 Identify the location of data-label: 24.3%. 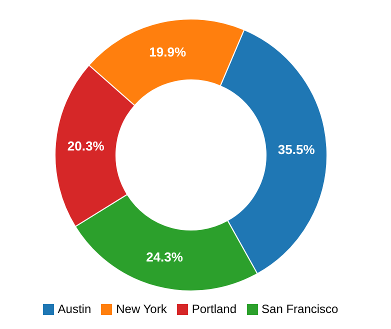
(165, 257).